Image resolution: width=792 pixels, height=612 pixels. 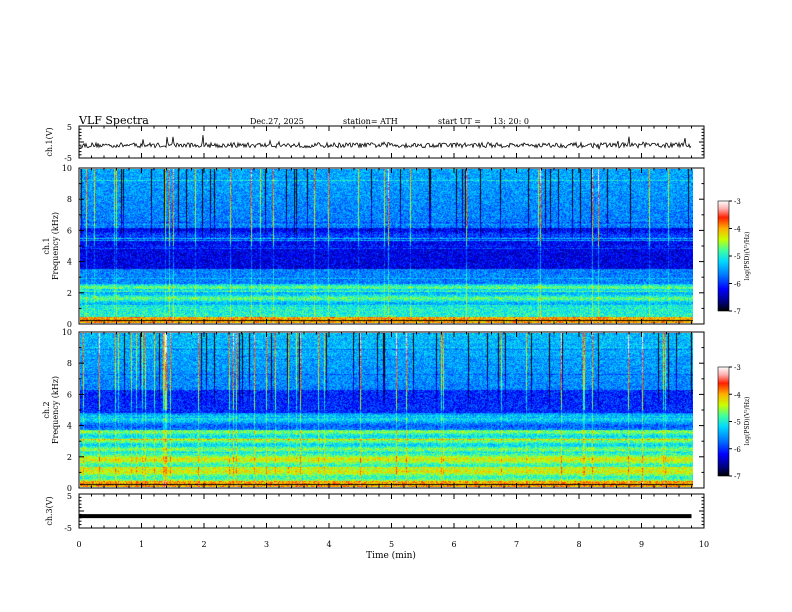 I want to click on ch2-colorbar-label: log(PSD)(V²/Hz), so click(x=747, y=421).